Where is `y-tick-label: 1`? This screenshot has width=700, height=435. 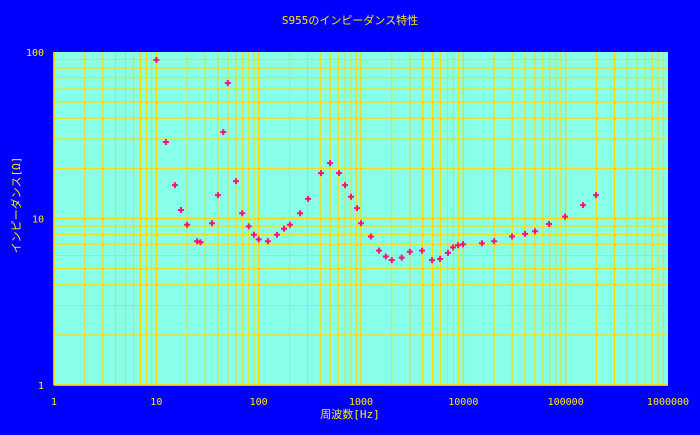 y-tick-label: 1 is located at coordinates (41, 386).